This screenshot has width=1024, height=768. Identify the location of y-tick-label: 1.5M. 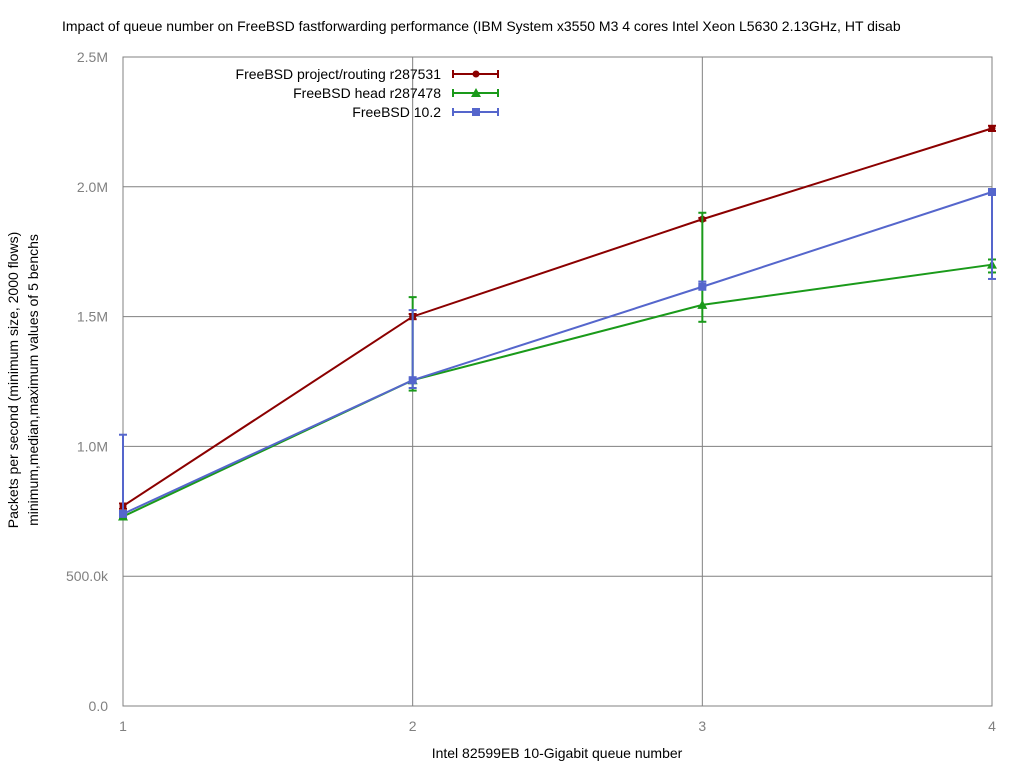
(92, 317).